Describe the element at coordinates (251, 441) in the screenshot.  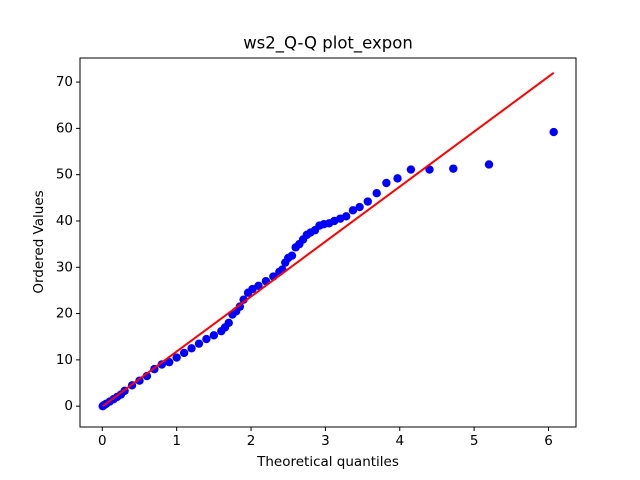
I see `x-tick-label: 2` at that location.